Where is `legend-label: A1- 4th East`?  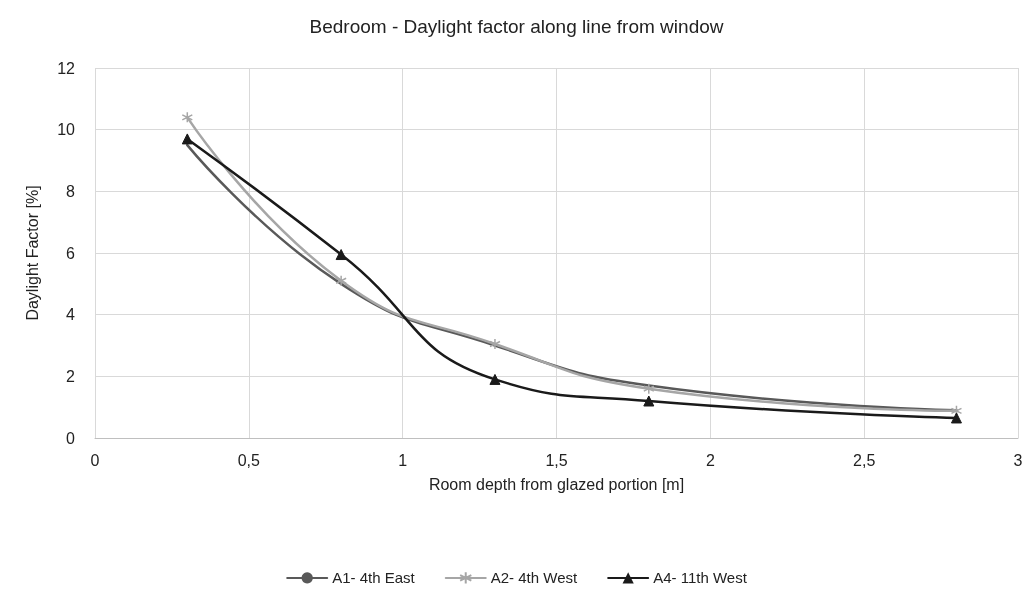
legend-label: A1- 4th East is located at coordinates (374, 578).